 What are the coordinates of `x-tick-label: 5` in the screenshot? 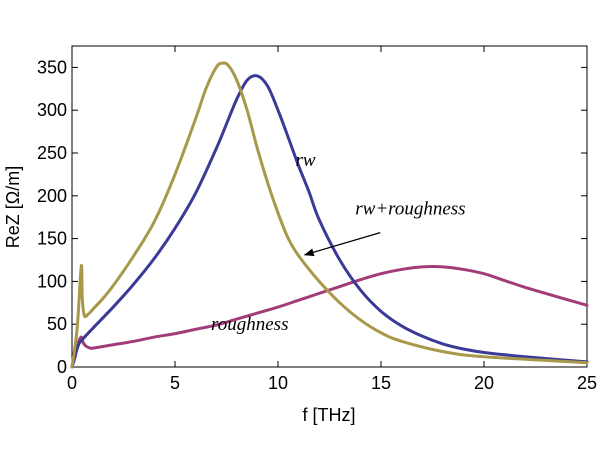 It's located at (175, 383).